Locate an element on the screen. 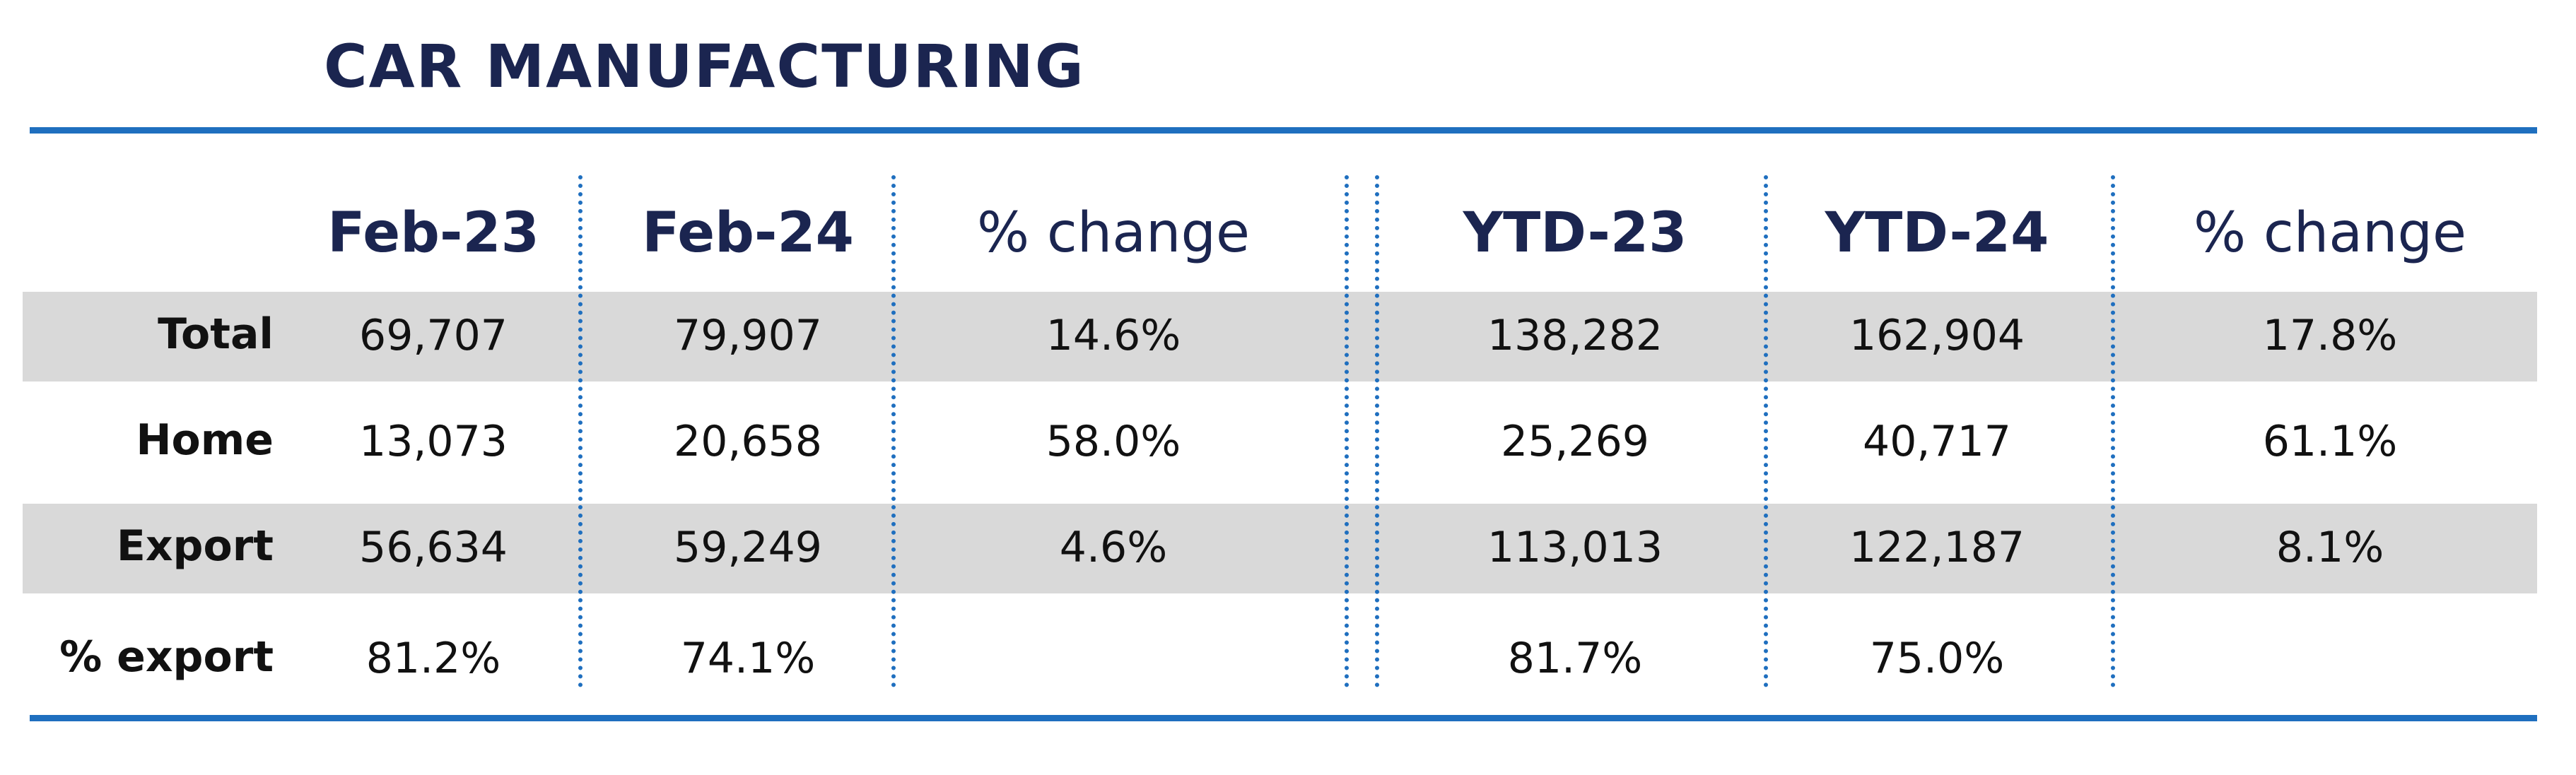  table-cell: 8.1% is located at coordinates (2330, 547).